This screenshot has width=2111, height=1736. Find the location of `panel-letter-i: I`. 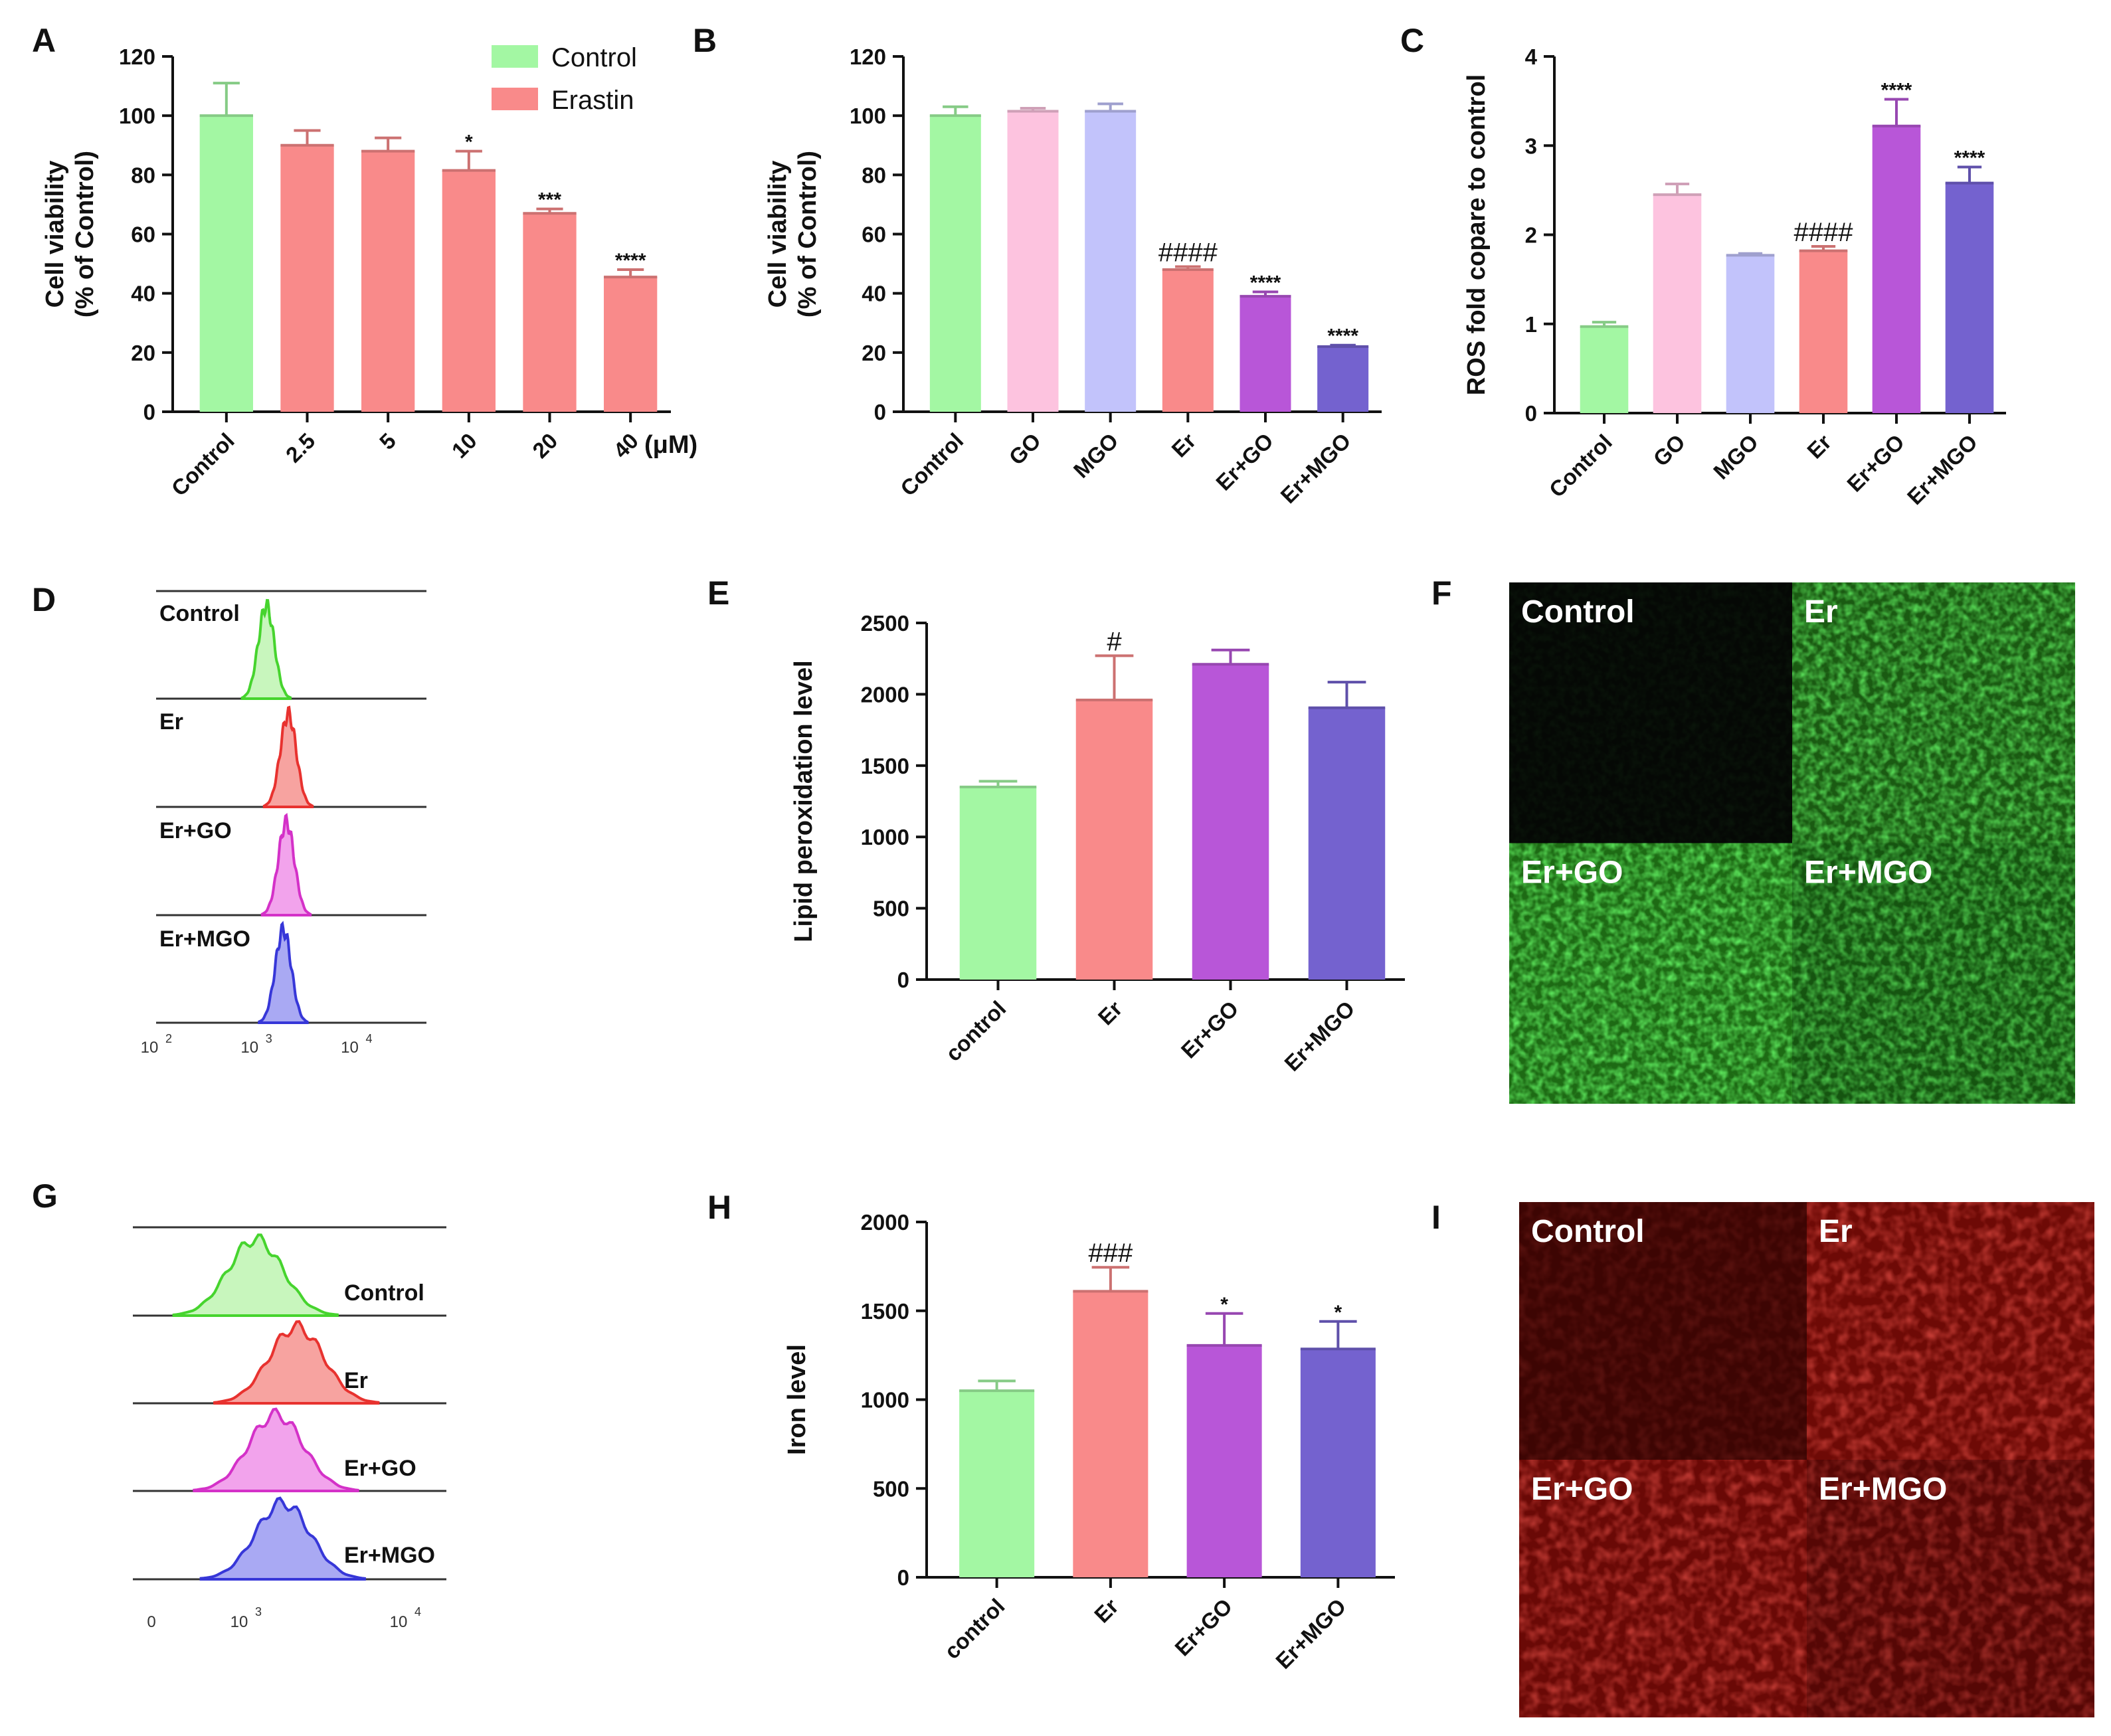

panel-letter-i: I is located at coordinates (1436, 1218).